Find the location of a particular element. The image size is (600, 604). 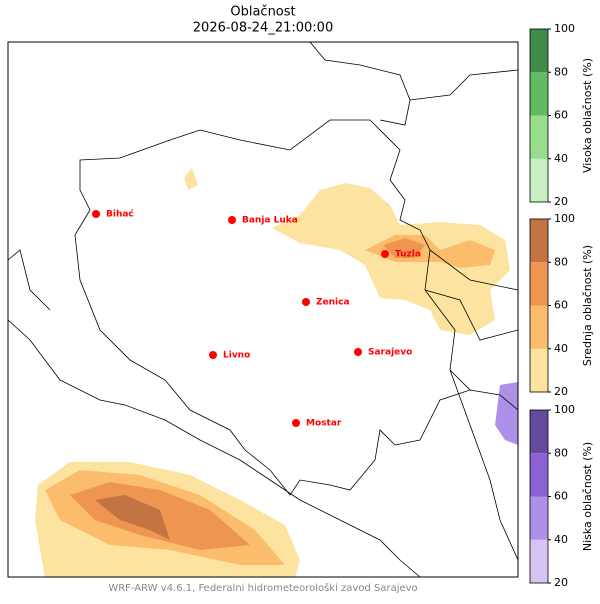

colorbar-label: Niska oblačnost (%) is located at coordinates (587, 496).